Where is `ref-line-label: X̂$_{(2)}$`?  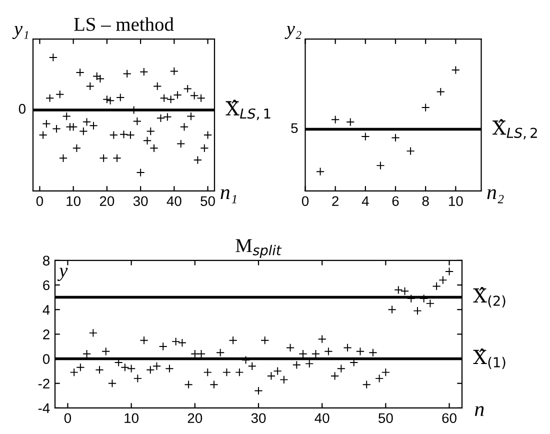 ref-line-label: X̂$_{(2)}$ is located at coordinates (489, 297).